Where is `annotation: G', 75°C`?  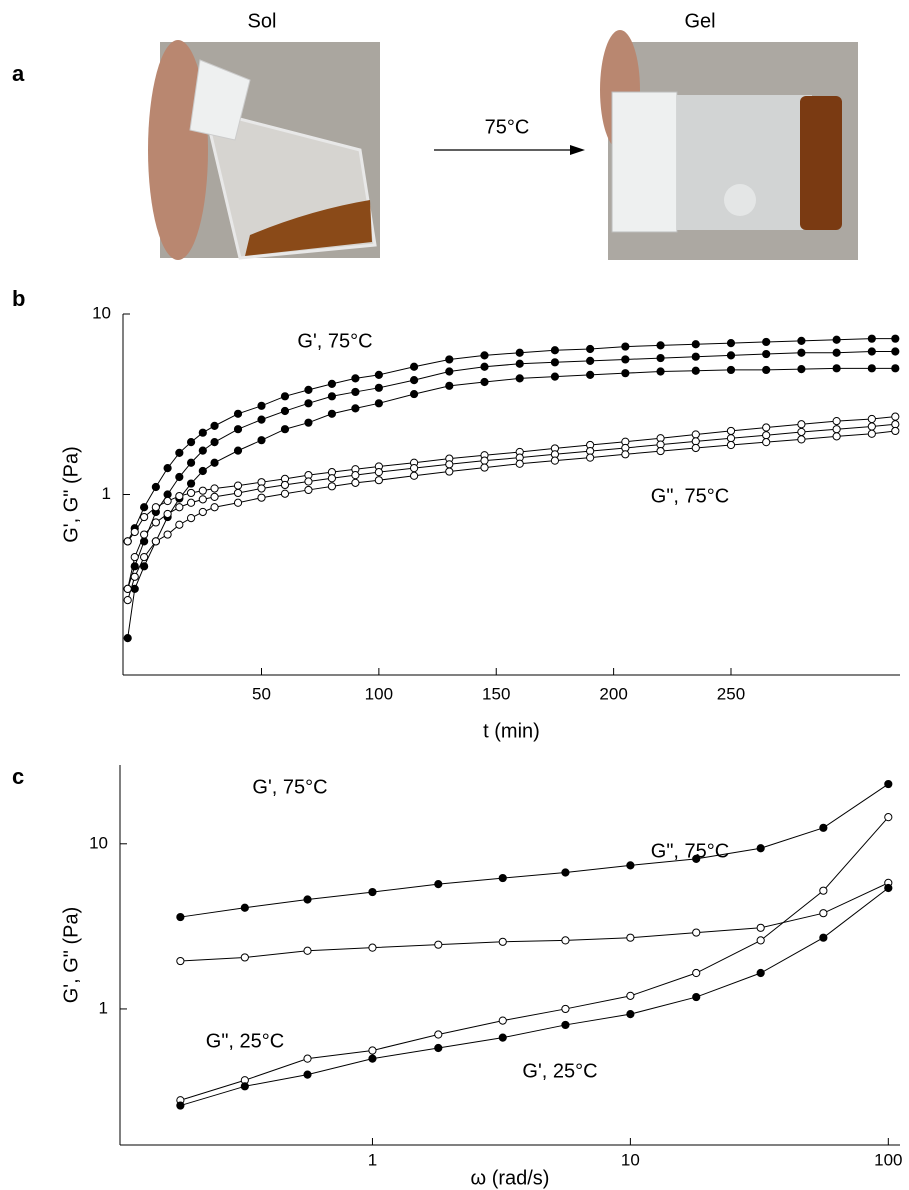 annotation: G', 75°C is located at coordinates (289, 787).